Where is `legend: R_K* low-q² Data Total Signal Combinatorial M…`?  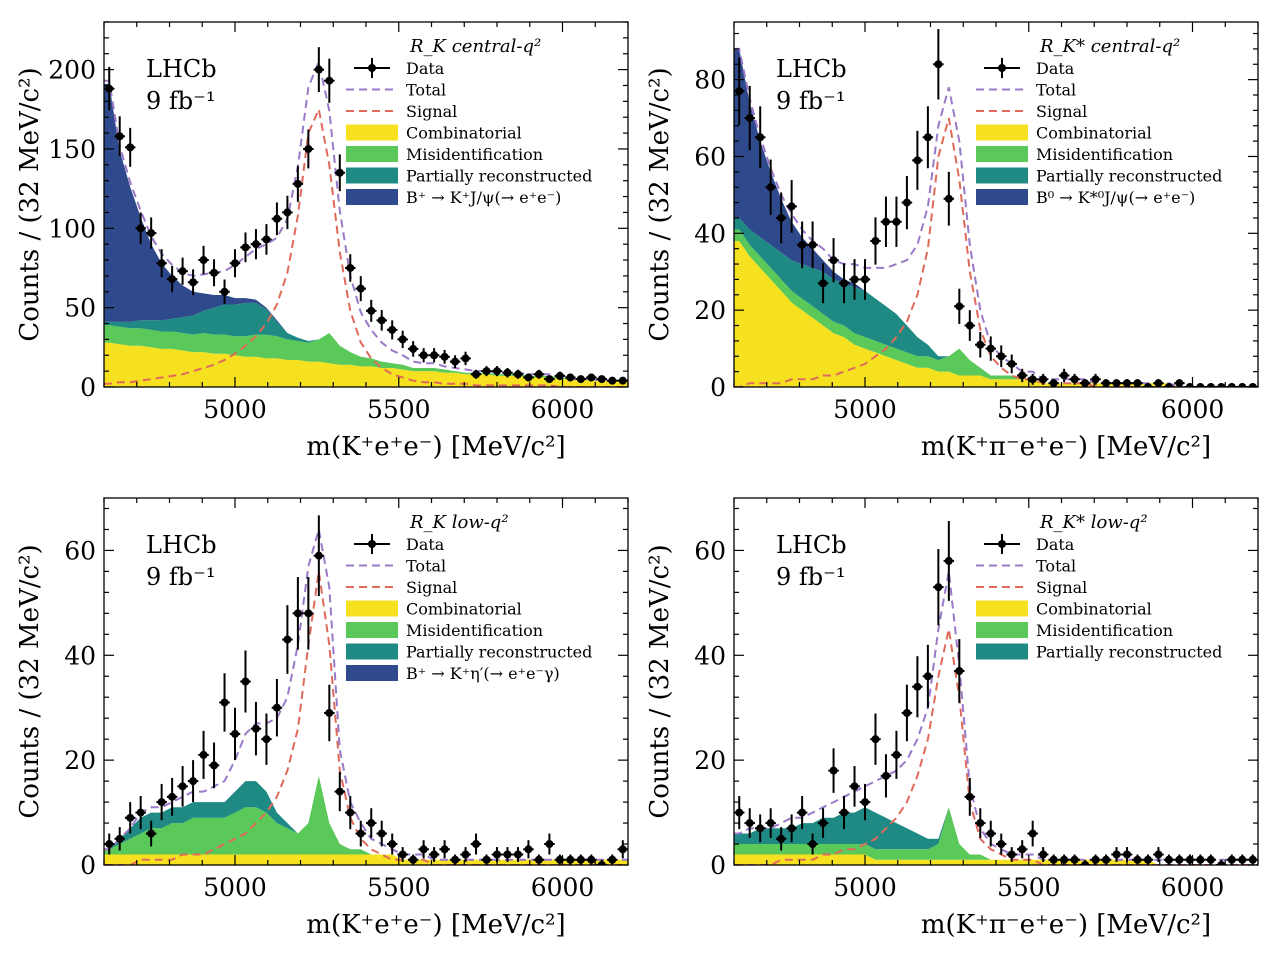 legend: R_K* low-q² Data Total Signal Combinatorial M… is located at coordinates (1099, 587).